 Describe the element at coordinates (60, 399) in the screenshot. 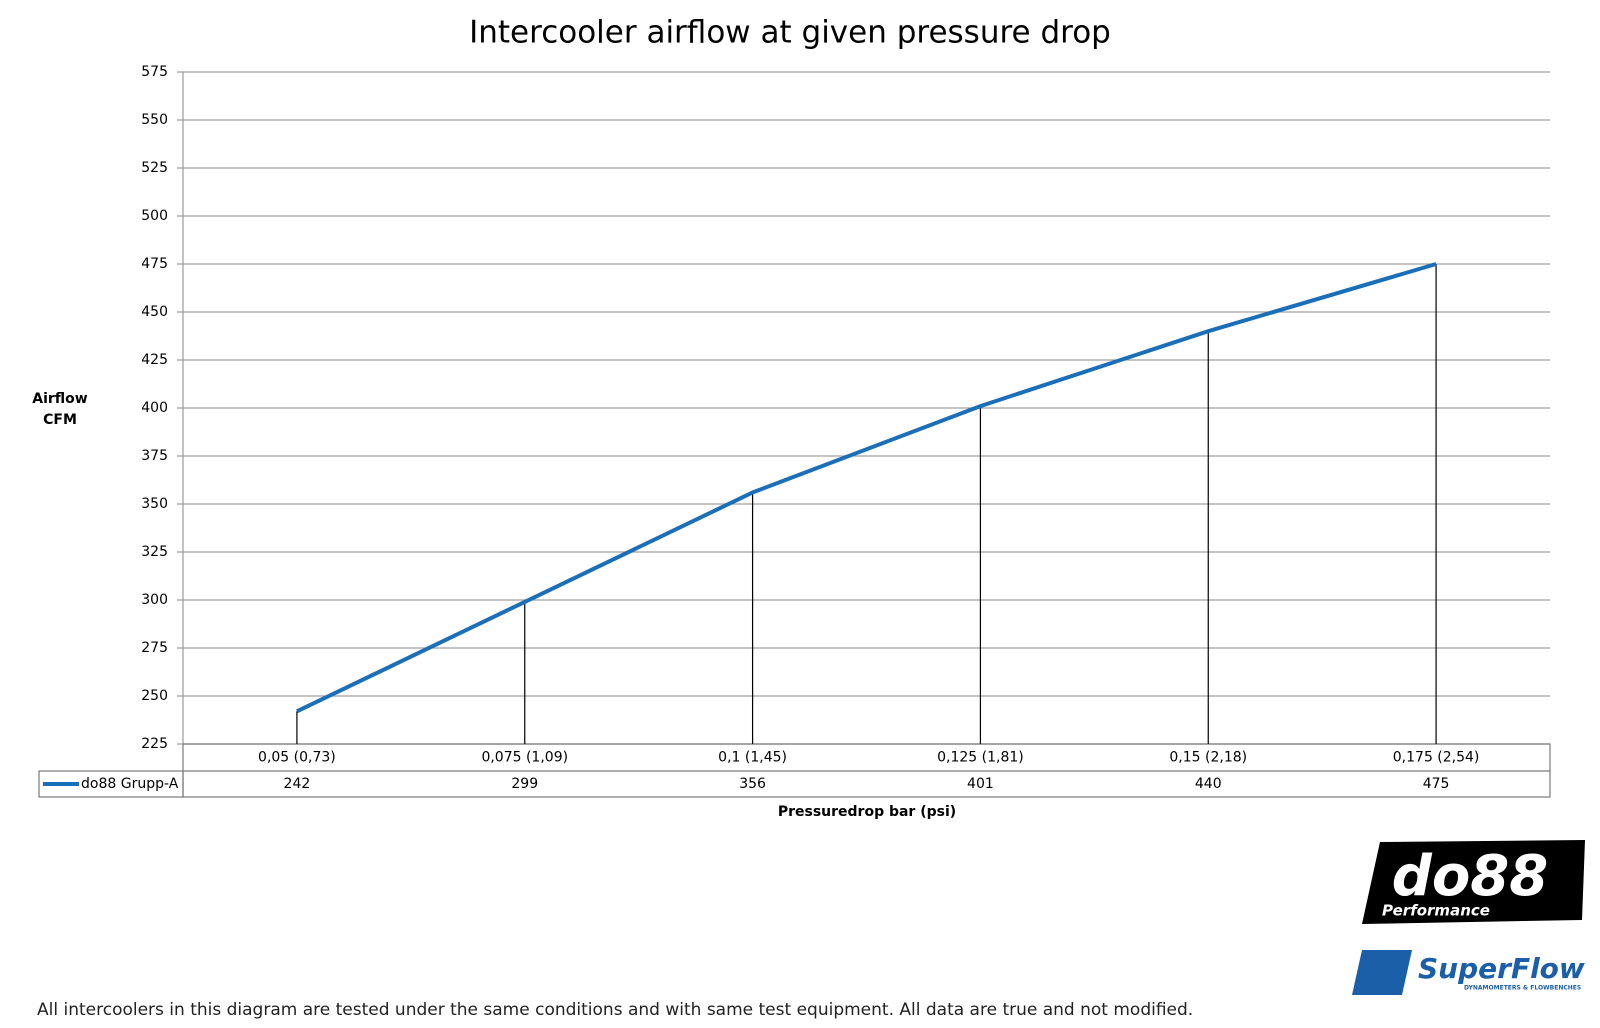

I see `y-axis-label: Airflow` at that location.